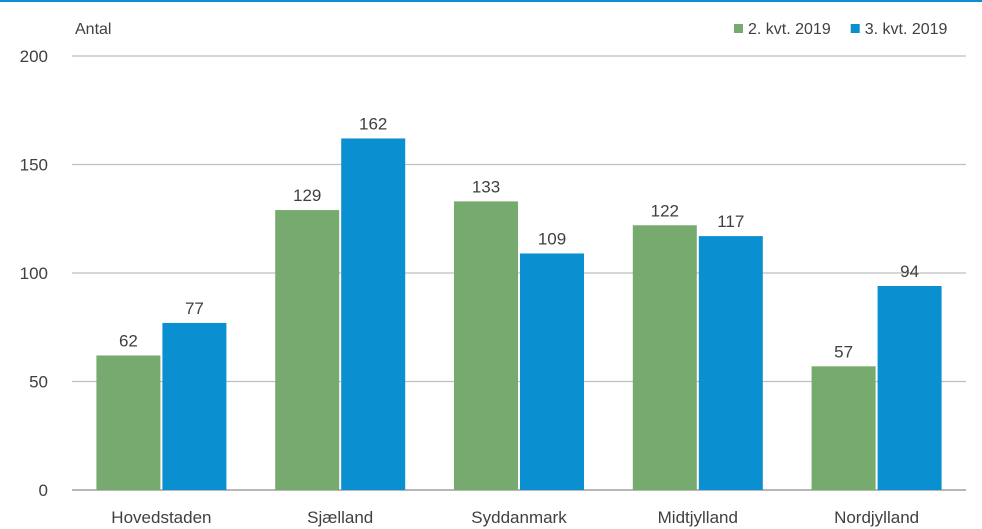  I want to click on legend: 2. kvt. 2019 3. kvt. 2019, so click(841, 29).